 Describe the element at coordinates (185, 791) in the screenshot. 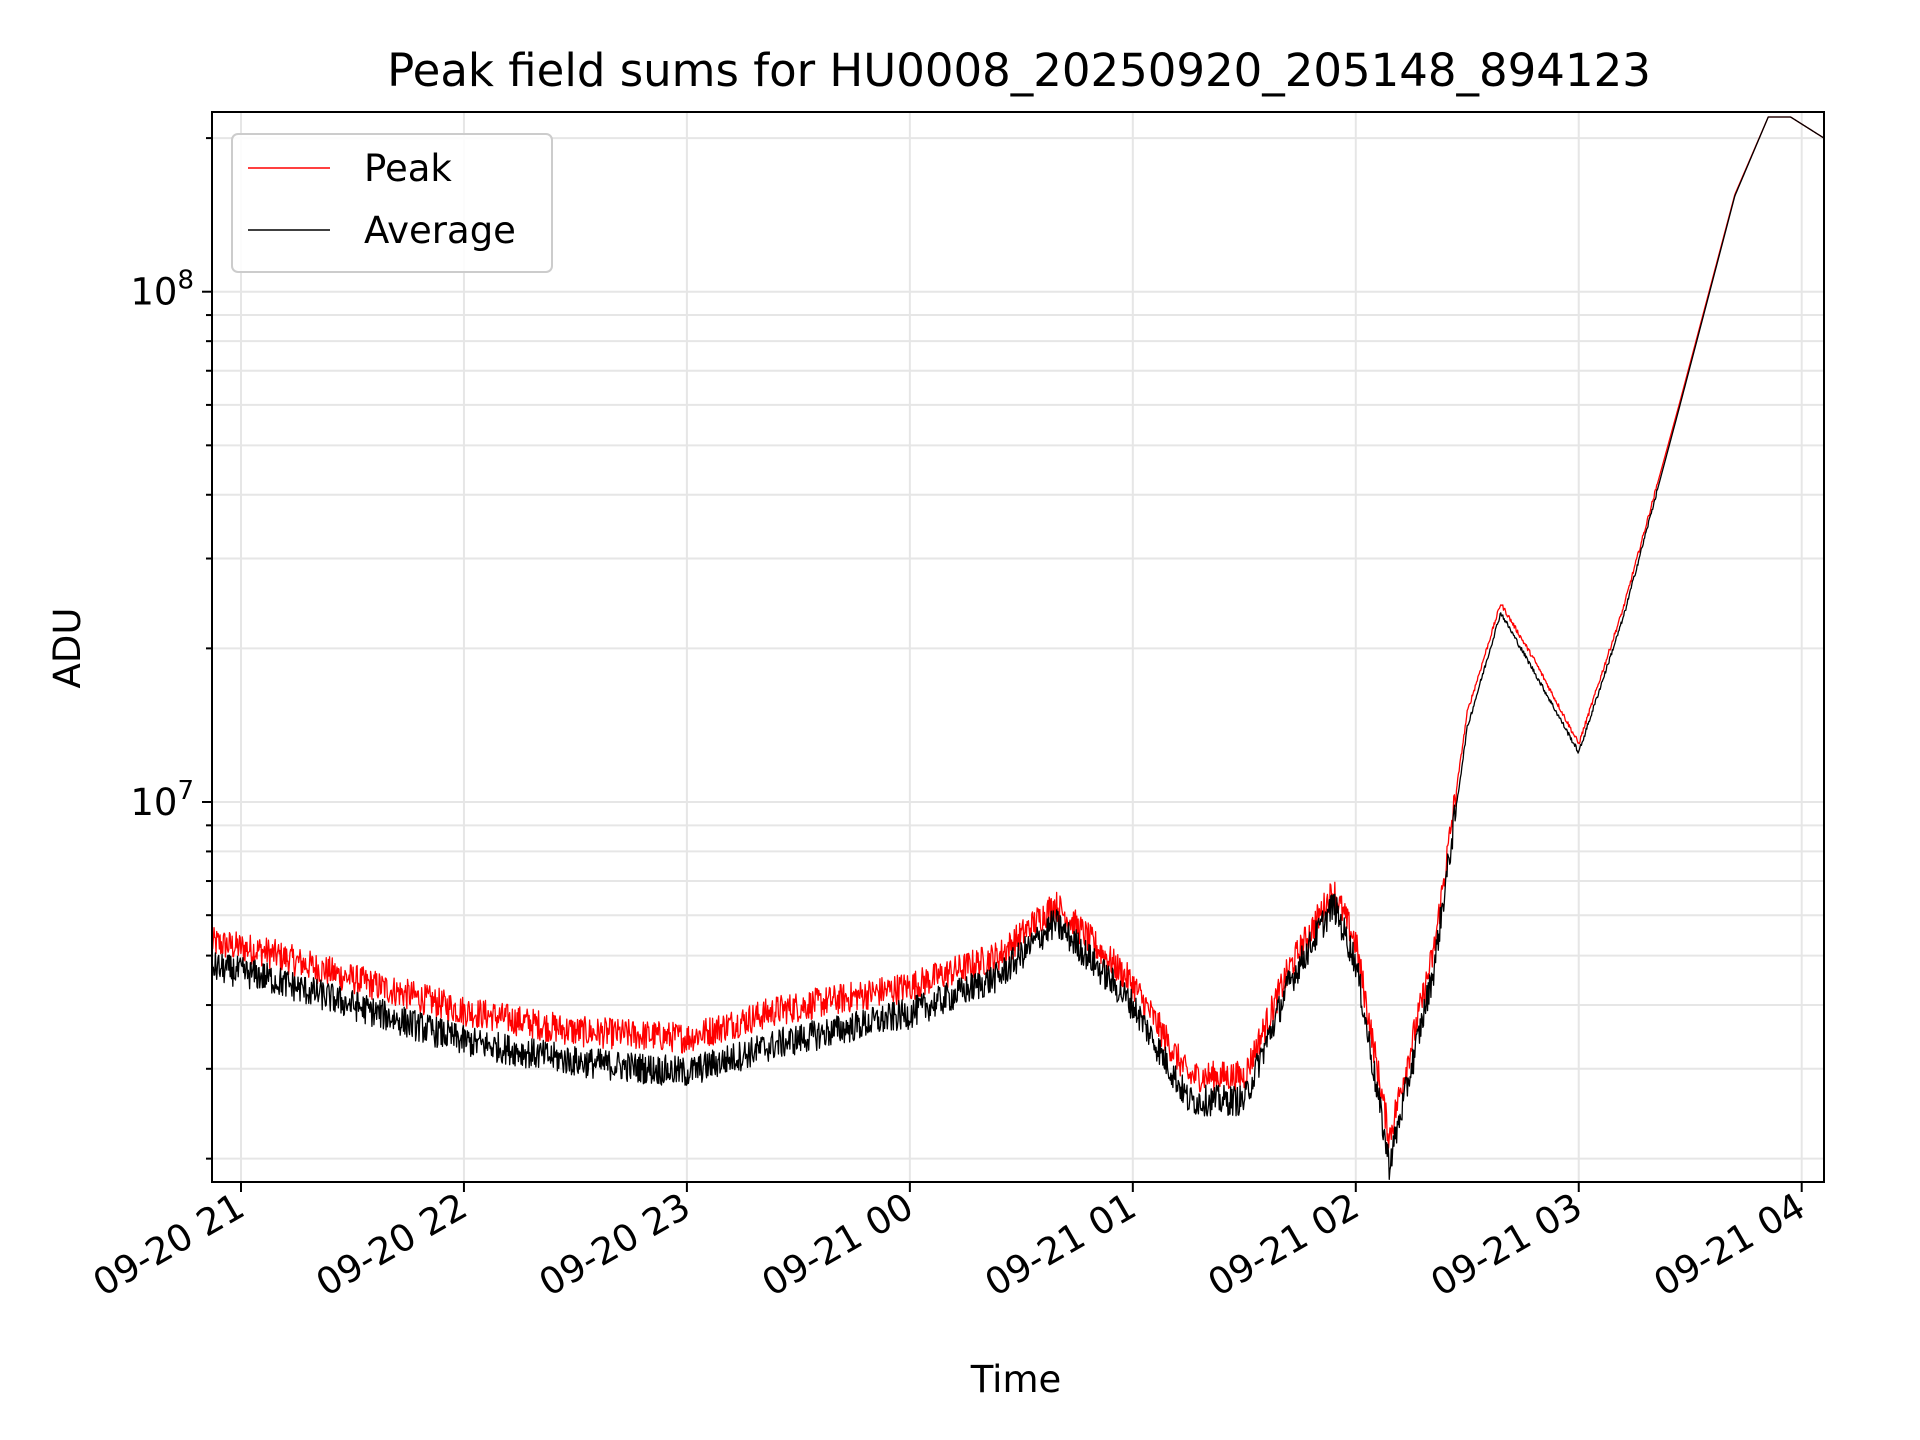

I see `y-tick-label-exp: 7` at that location.